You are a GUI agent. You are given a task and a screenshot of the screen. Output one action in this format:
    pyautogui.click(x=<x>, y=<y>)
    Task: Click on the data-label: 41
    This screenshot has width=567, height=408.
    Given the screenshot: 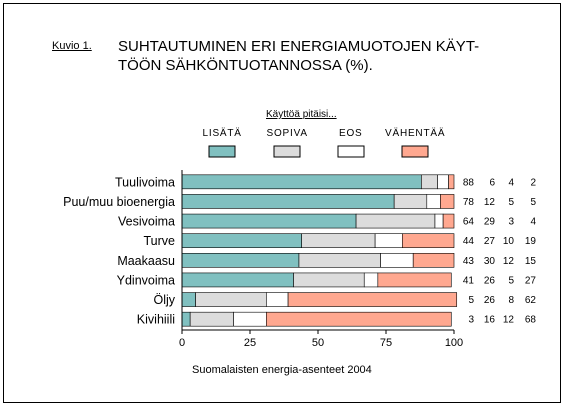 What is the action you would take?
    pyautogui.click(x=469, y=280)
    